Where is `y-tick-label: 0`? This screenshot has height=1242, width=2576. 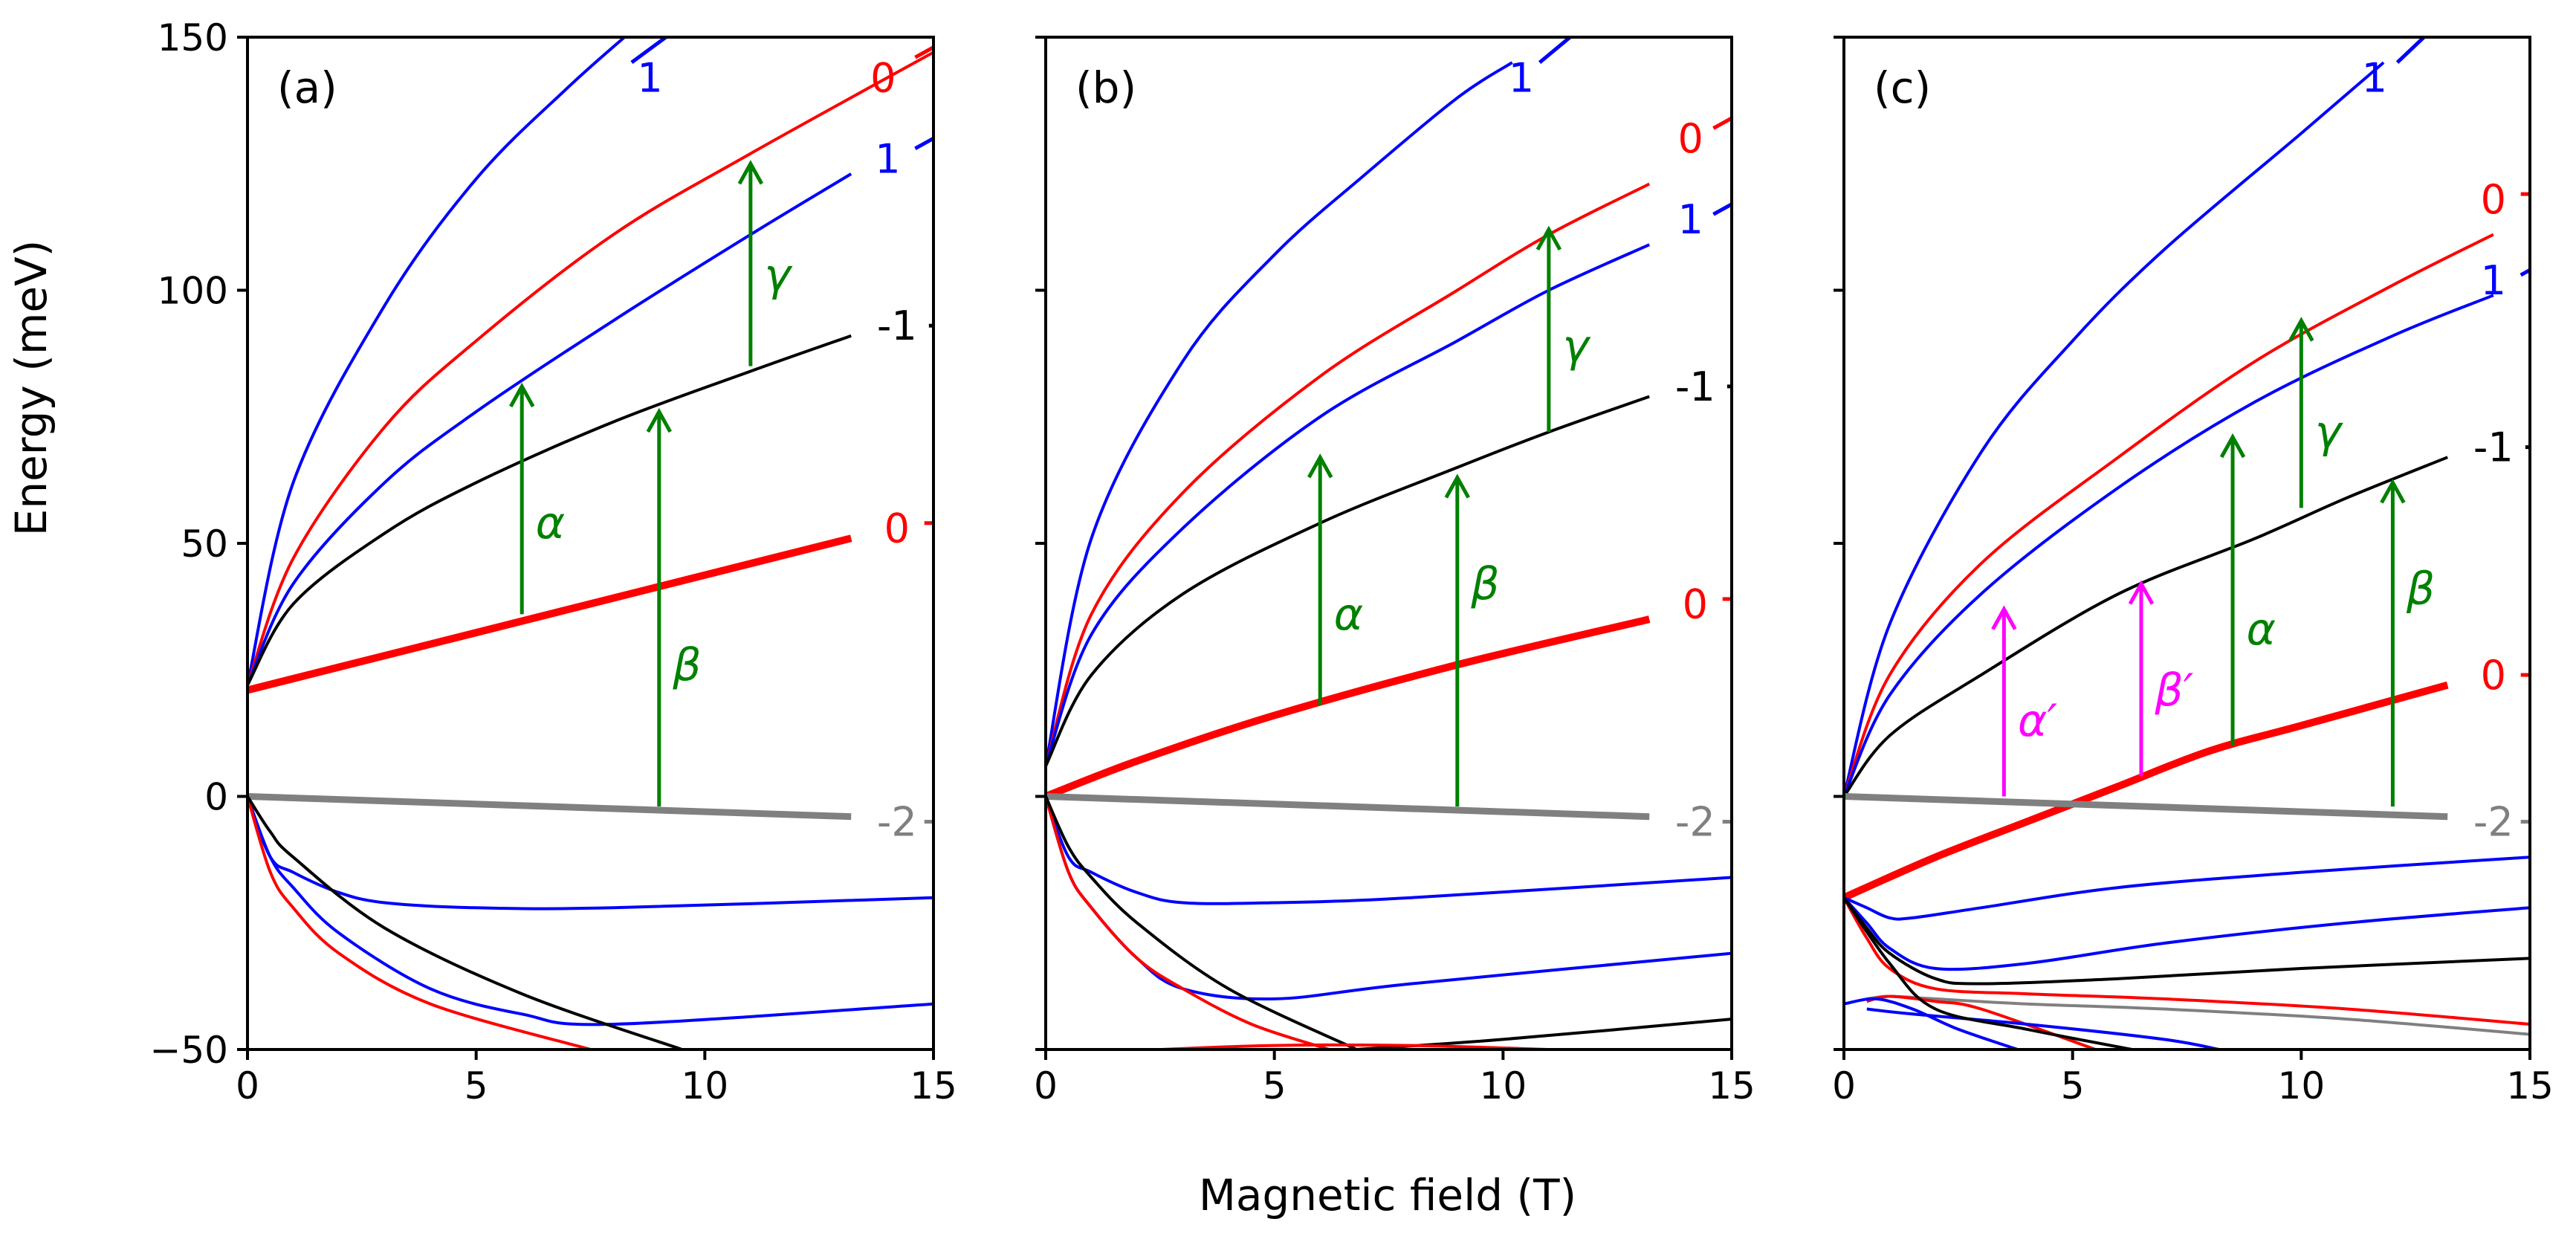 y-tick-label: 0 is located at coordinates (216, 797).